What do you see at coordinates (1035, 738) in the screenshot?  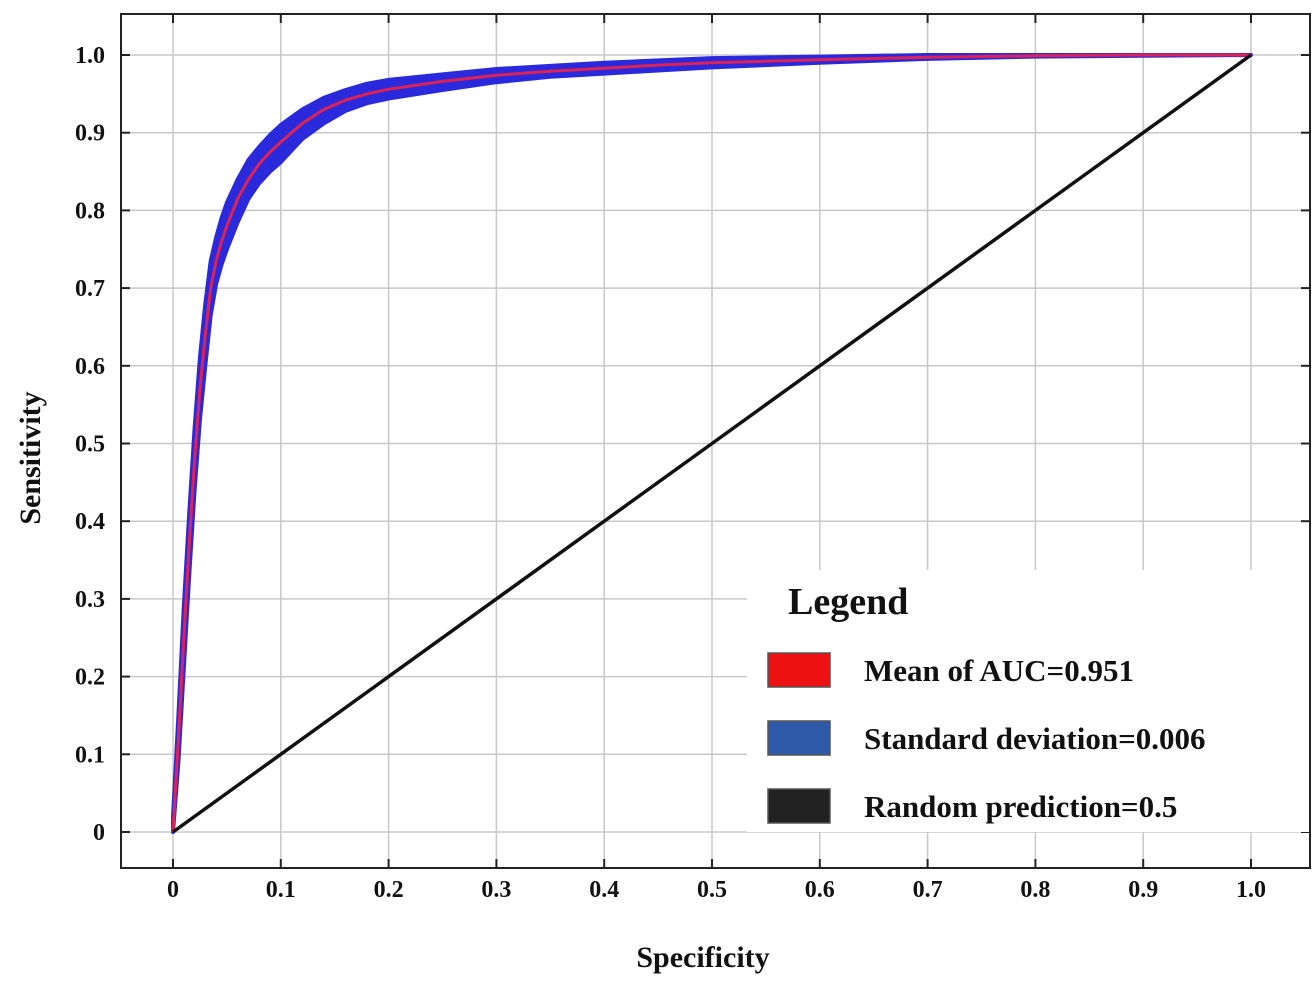 I see `legend-label: Standard deviation=0.006` at bounding box center [1035, 738].